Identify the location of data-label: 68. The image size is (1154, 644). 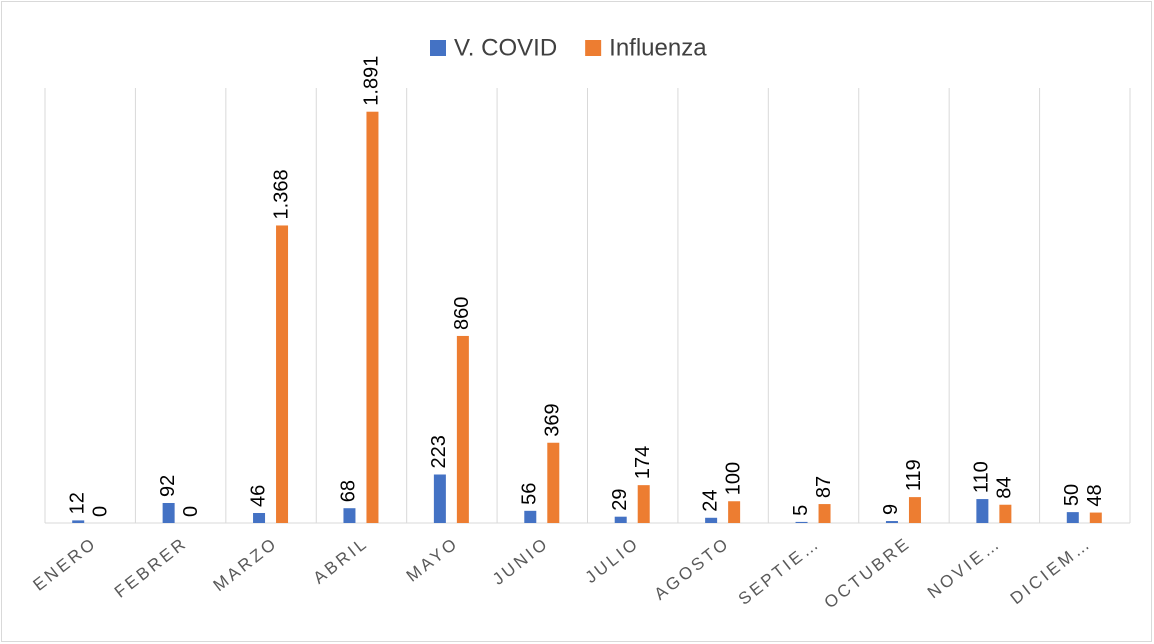
(349, 491).